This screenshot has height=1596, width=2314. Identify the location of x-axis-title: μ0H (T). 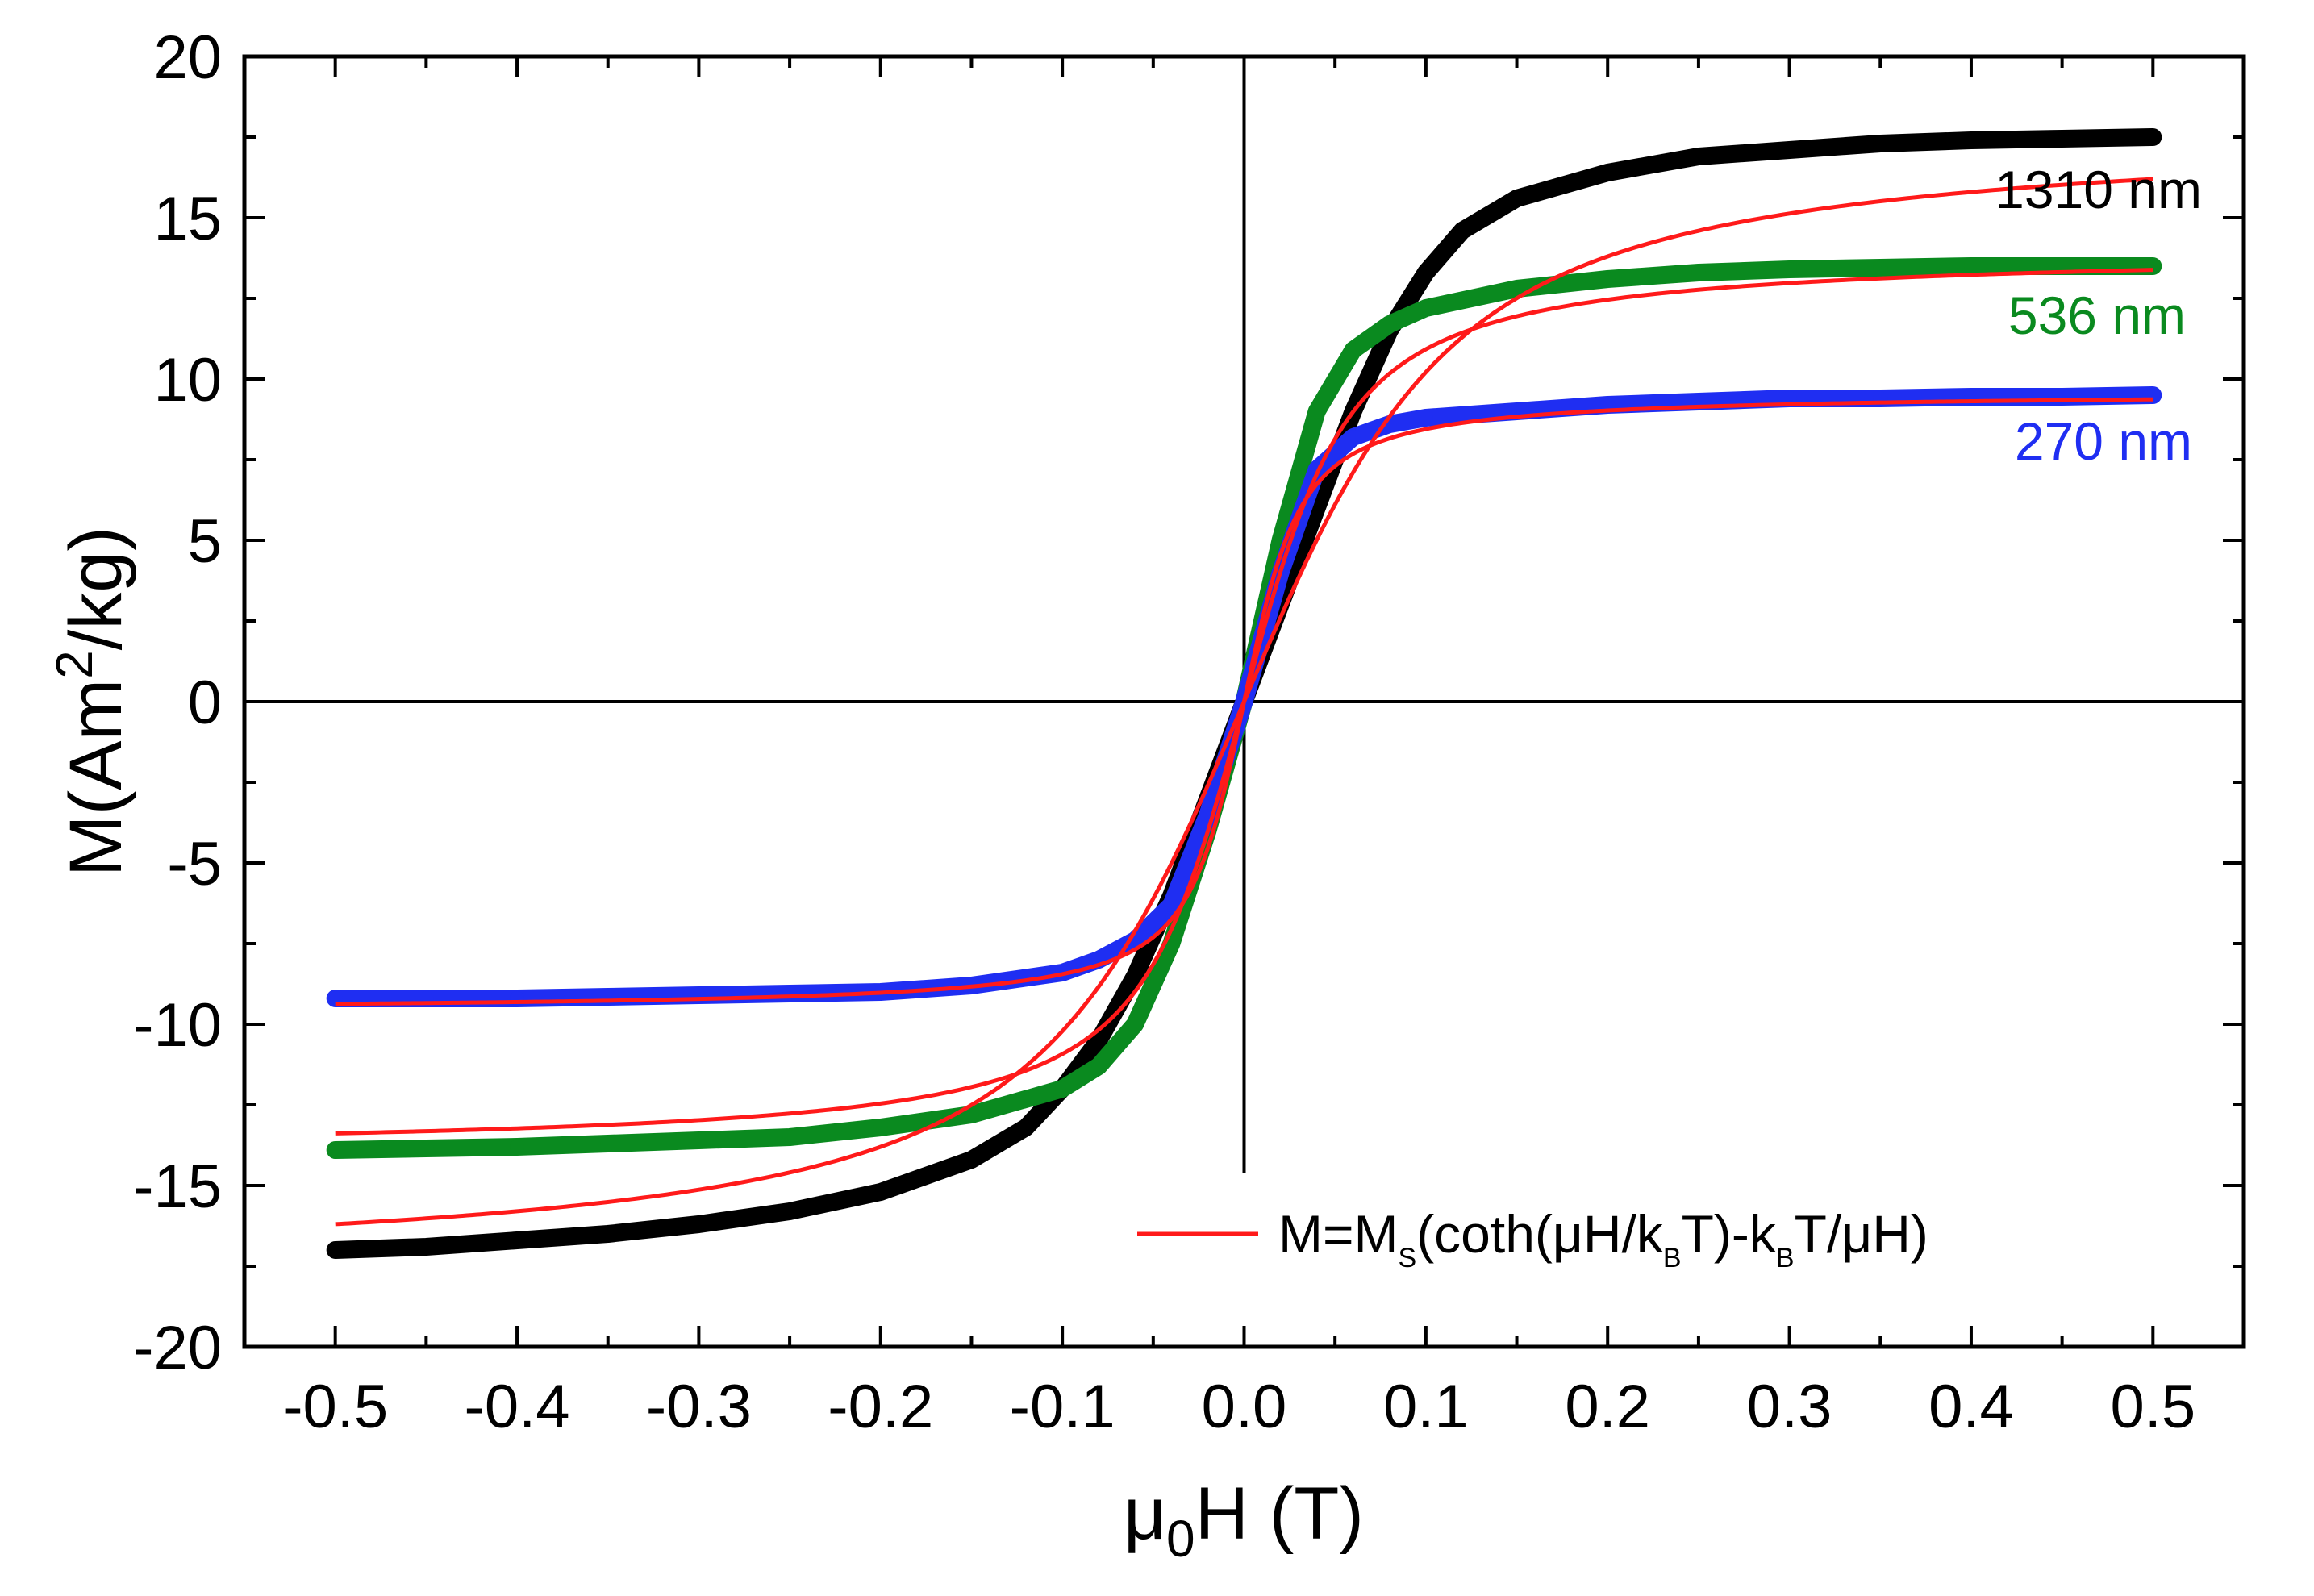
(1244, 1520).